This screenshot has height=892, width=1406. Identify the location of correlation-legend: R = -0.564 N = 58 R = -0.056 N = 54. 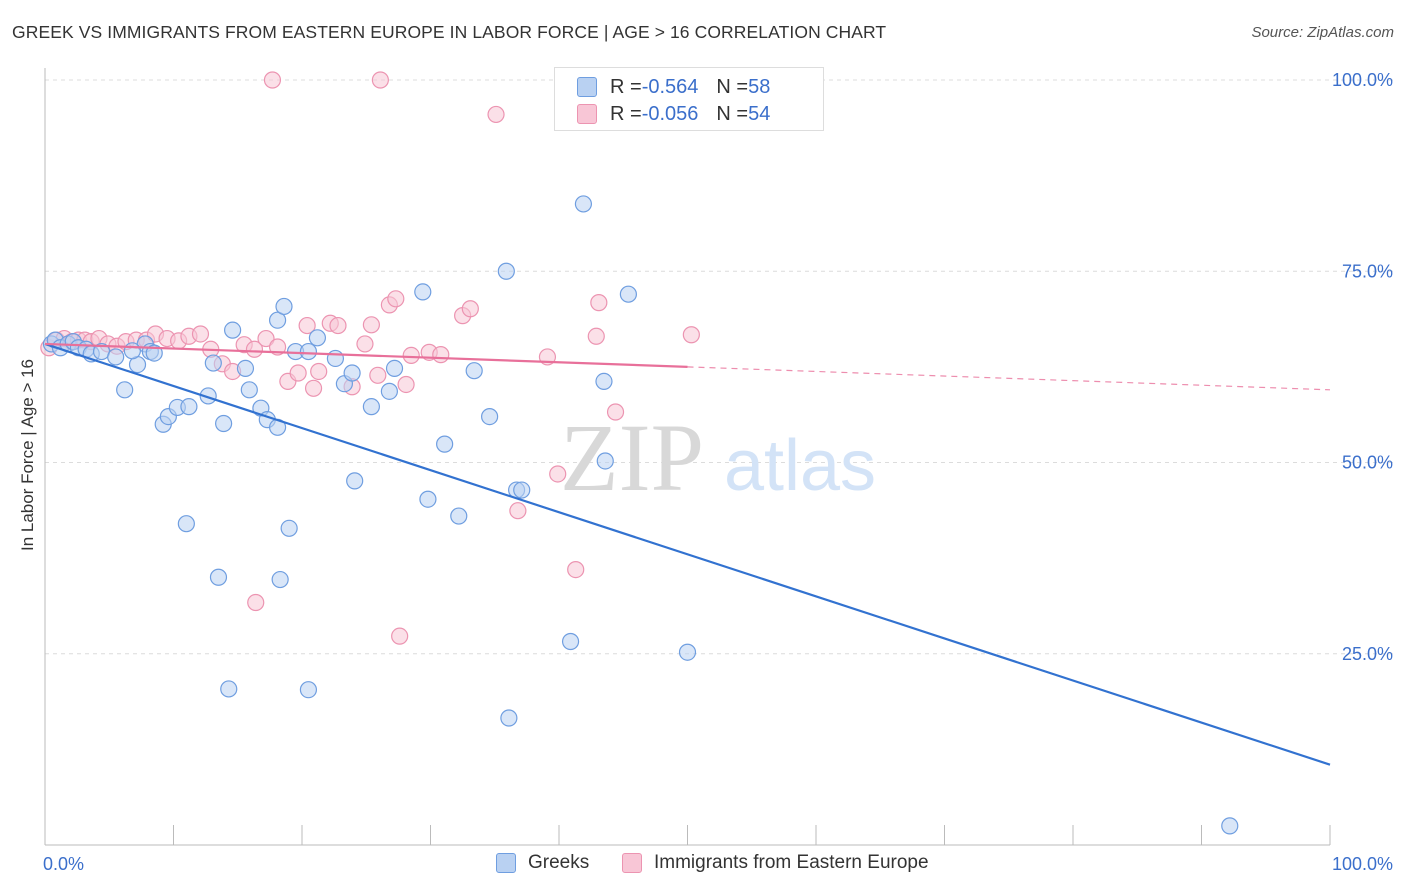
(689, 99).